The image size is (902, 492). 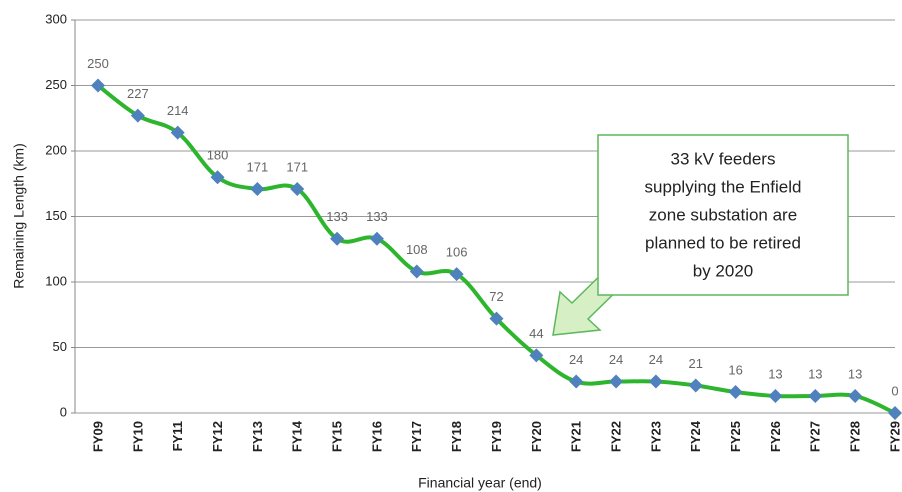 What do you see at coordinates (337, 436) in the screenshot?
I see `x-tick-label: FY15` at bounding box center [337, 436].